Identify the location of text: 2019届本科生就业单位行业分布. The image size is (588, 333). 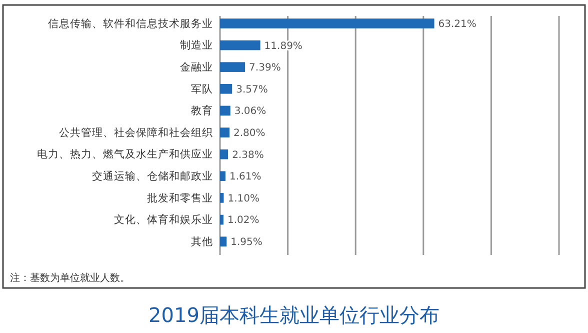
(294, 315).